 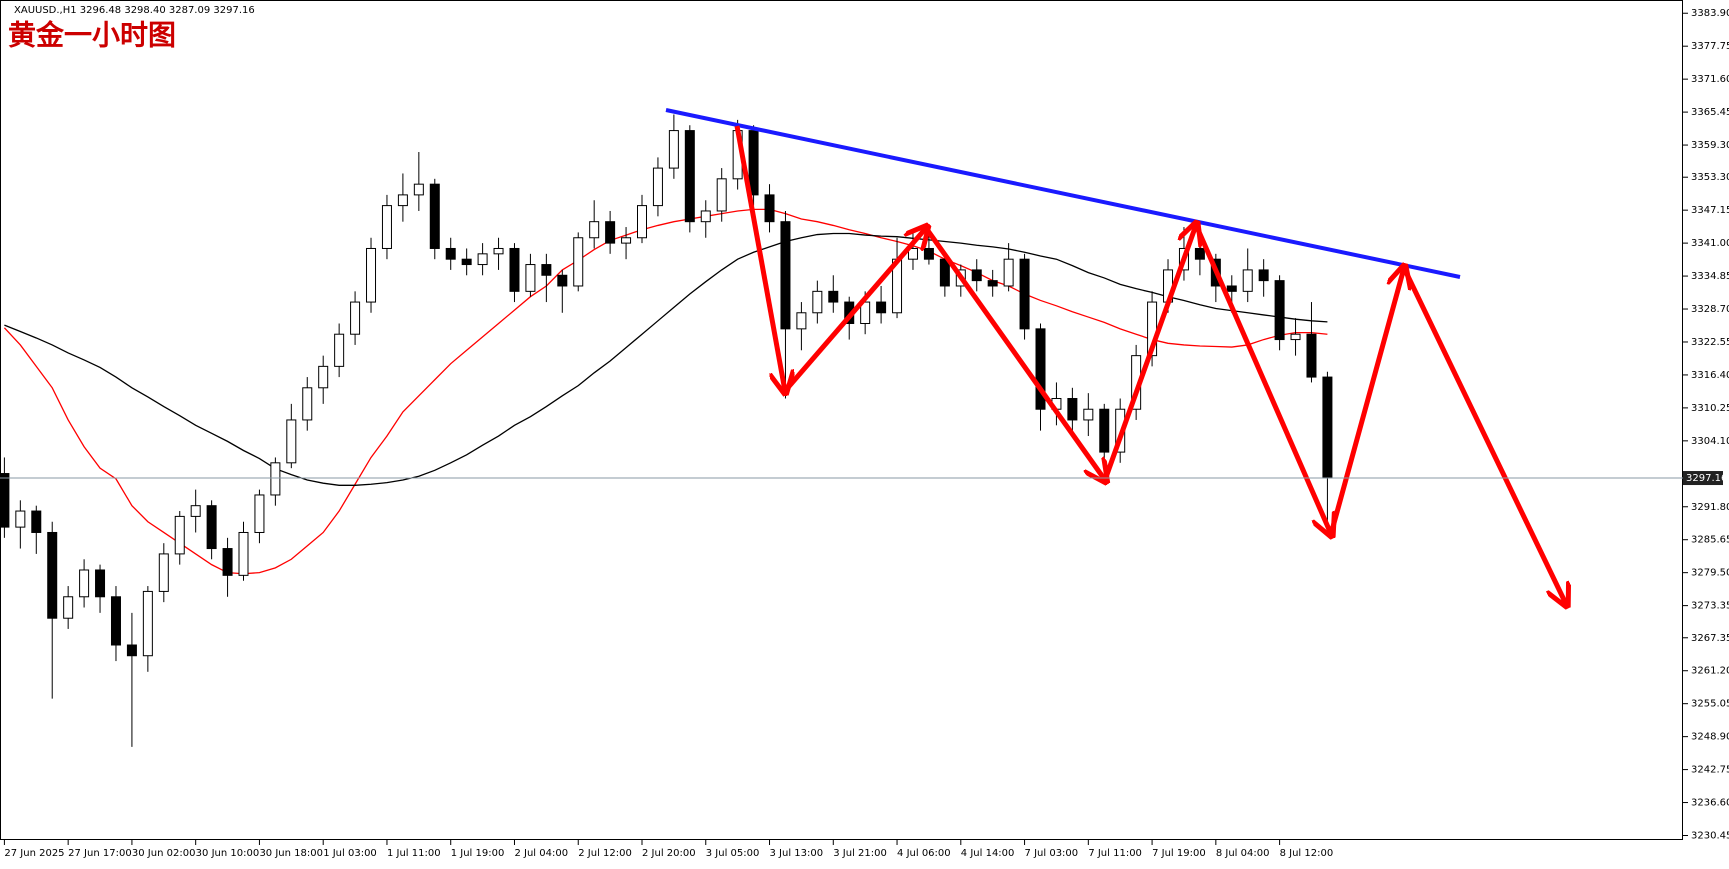 I want to click on x-tick-label: 27 Jun 2025, so click(x=34, y=853).